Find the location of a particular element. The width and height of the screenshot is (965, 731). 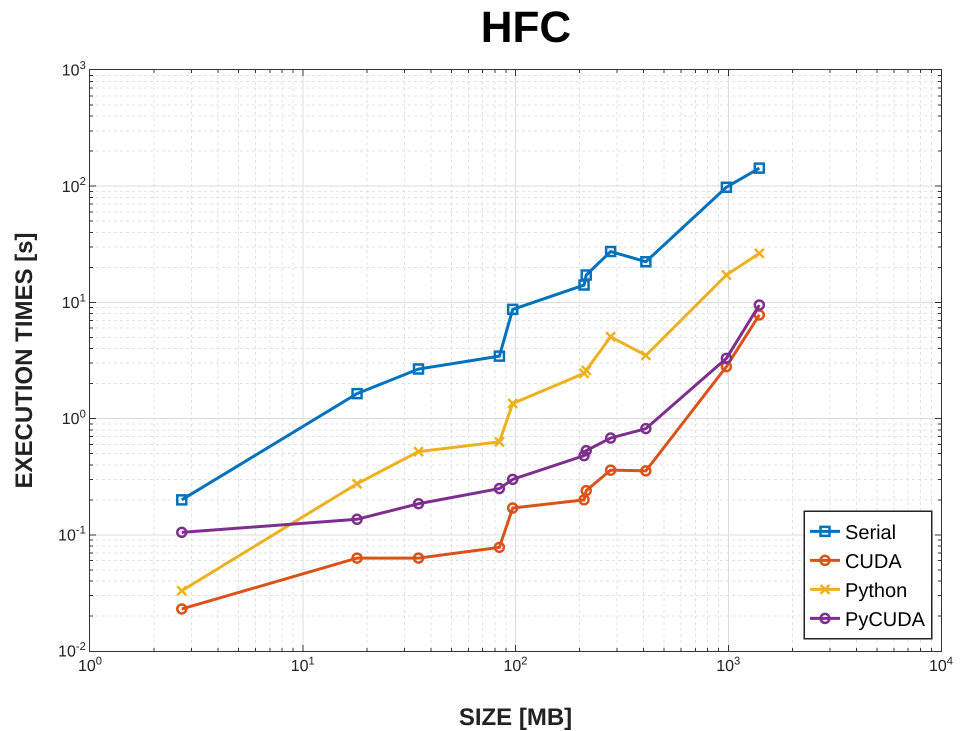

legend-label: Serial is located at coordinates (870, 533).